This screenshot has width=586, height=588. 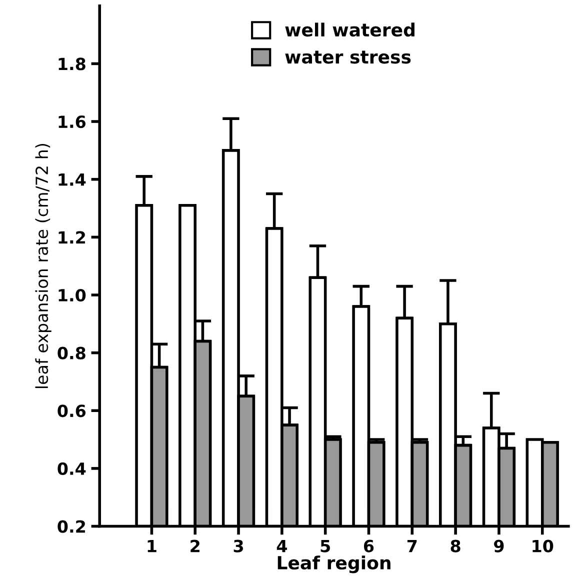 I want to click on y-tick-label: 0.2, so click(x=71, y=526).